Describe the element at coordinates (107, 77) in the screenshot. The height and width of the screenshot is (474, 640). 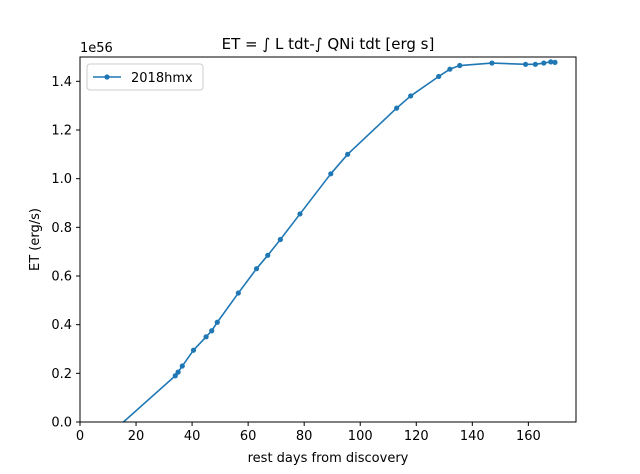
I see `legend-marker-2018hmx` at that location.